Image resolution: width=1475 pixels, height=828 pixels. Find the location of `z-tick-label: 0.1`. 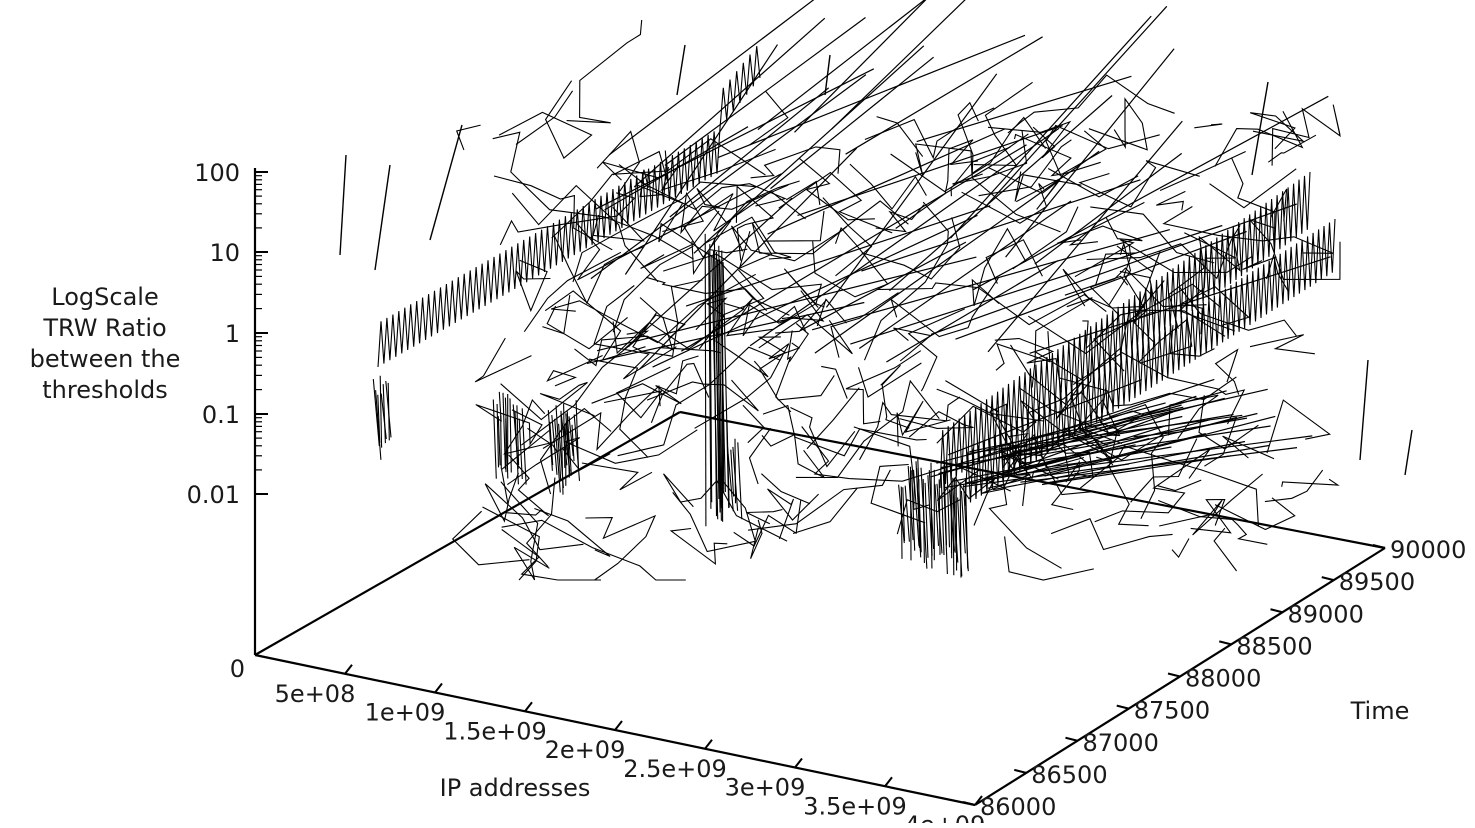

z-tick-label: 0.1 is located at coordinates (221, 415).